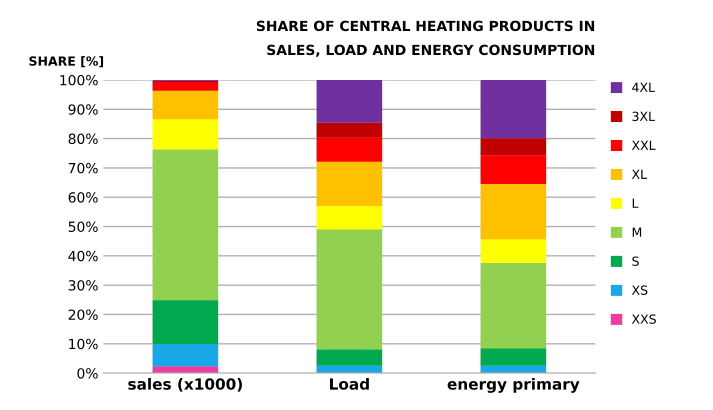  What do you see at coordinates (425, 38) in the screenshot?
I see `chart-title: SHARE OF CENTRAL HEATING PRODUCTS IN SALES, LOAD AND ENERGY CONSUMPTION` at bounding box center [425, 38].